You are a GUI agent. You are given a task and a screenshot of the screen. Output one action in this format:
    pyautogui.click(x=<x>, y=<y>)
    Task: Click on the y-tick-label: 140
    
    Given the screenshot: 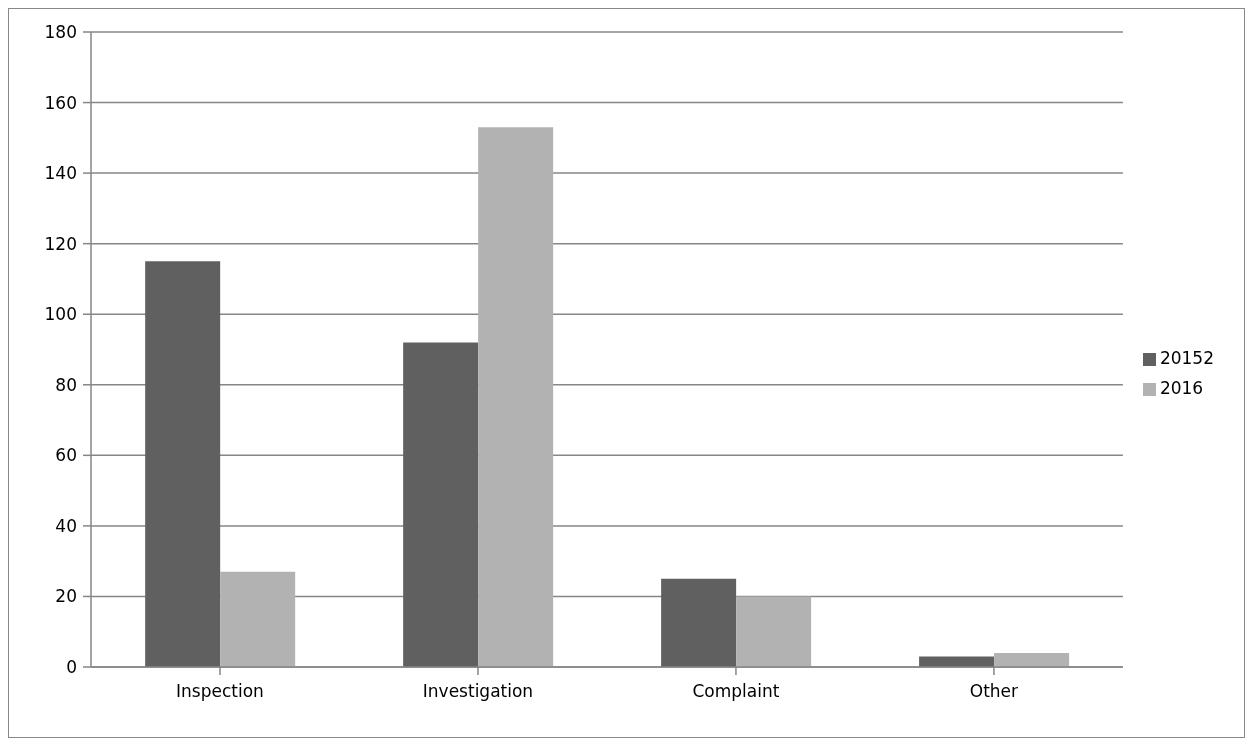 What is the action you would take?
    pyautogui.click(x=60, y=173)
    